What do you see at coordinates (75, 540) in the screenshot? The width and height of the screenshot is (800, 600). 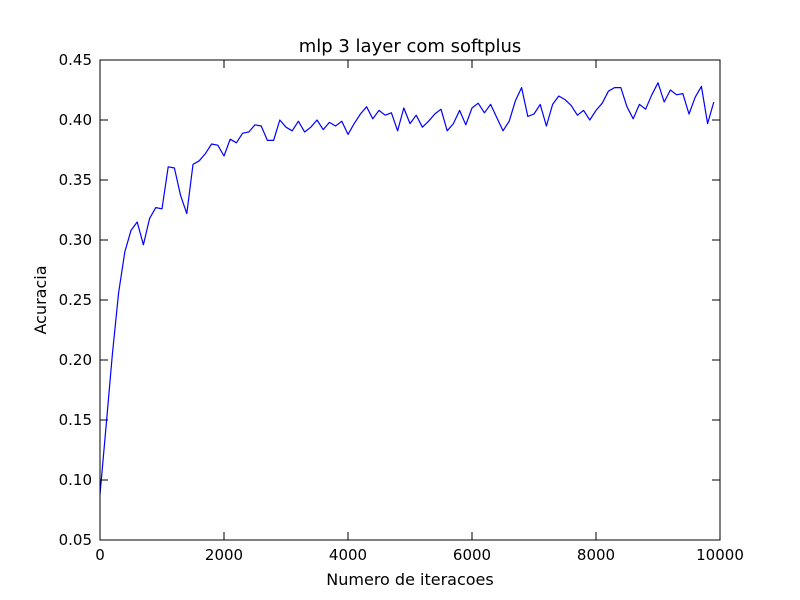 I see `y-tick-label: 0.05` at bounding box center [75, 540].